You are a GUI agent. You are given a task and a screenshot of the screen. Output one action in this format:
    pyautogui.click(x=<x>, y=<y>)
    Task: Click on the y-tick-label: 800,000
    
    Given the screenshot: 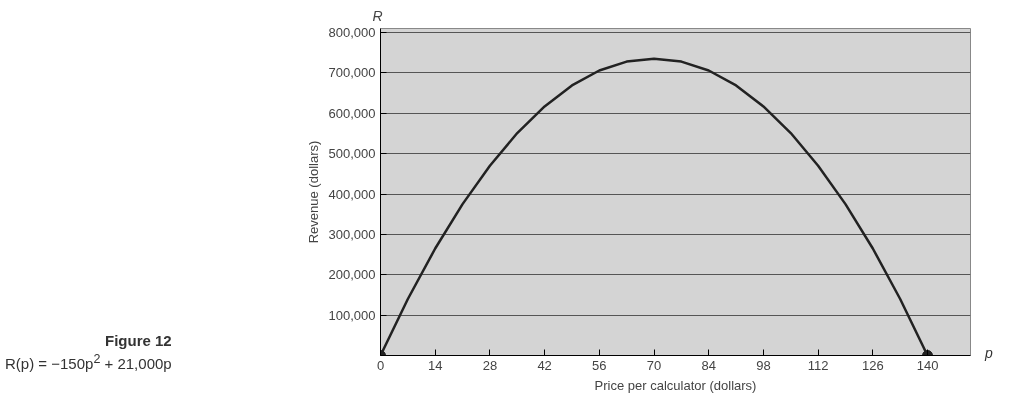 What is the action you would take?
    pyautogui.click(x=352, y=33)
    